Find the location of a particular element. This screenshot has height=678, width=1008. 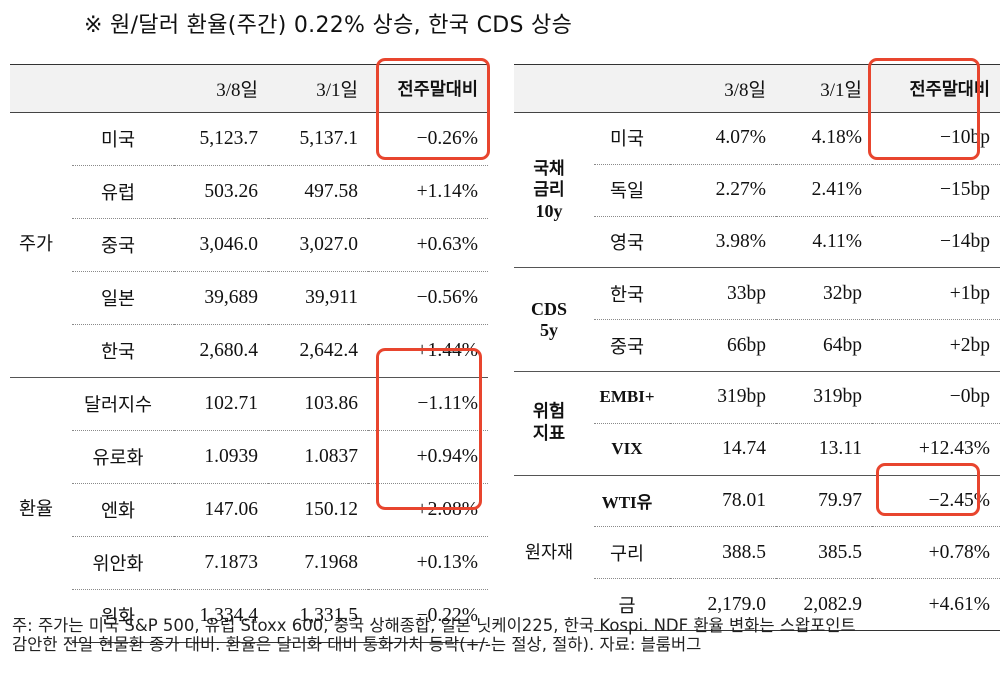

table-row: 영국 3.98% 4.11% −14bp is located at coordinates (757, 242).